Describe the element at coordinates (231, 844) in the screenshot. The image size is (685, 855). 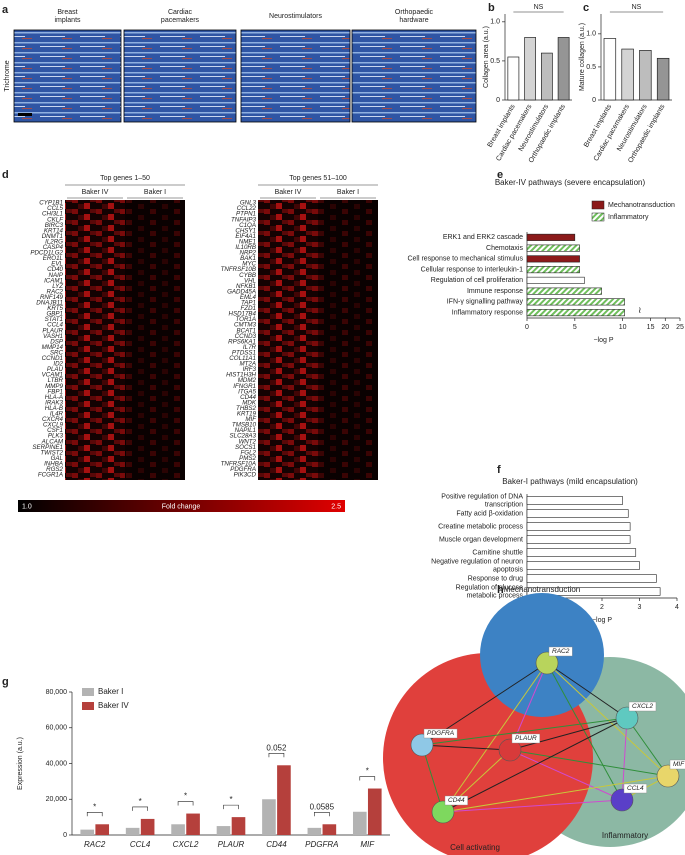
I see `x-tick-label: PLAUR` at that location.